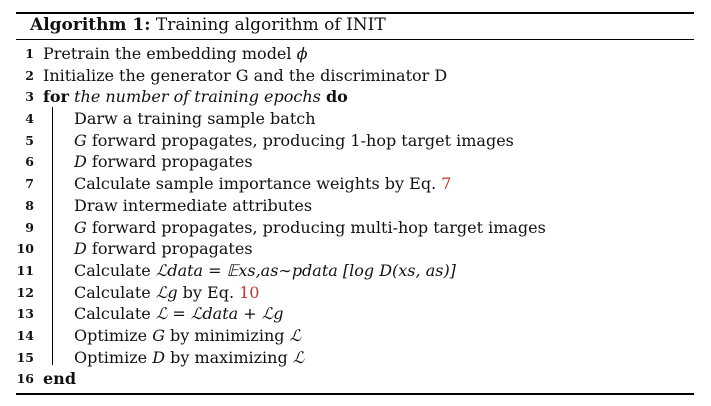  I want to click on line-number: 7, so click(29, 184).